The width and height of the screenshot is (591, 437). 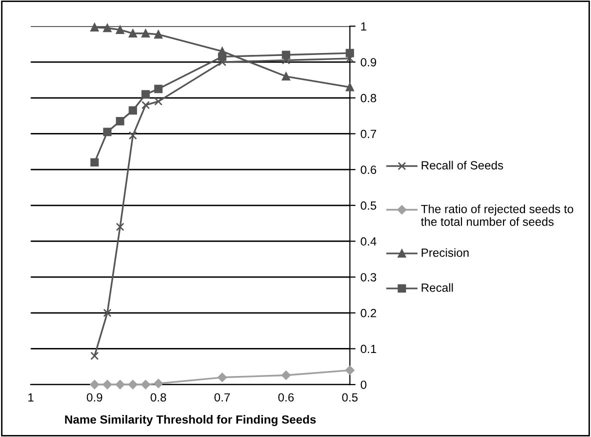 What do you see at coordinates (31, 397) in the screenshot?
I see `x-tick-label: 1` at bounding box center [31, 397].